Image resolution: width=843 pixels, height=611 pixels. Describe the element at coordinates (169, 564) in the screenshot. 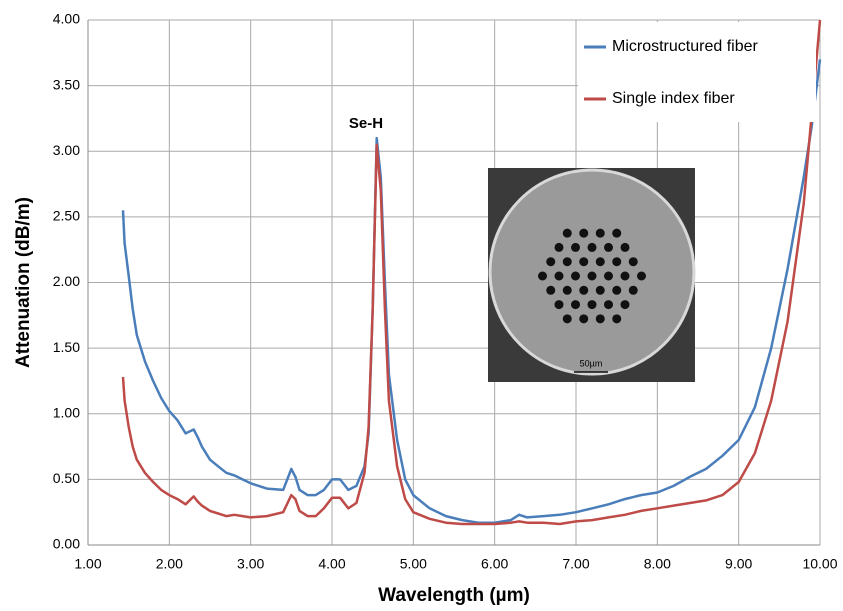

I see `x-tick-label: 2.00` at that location.